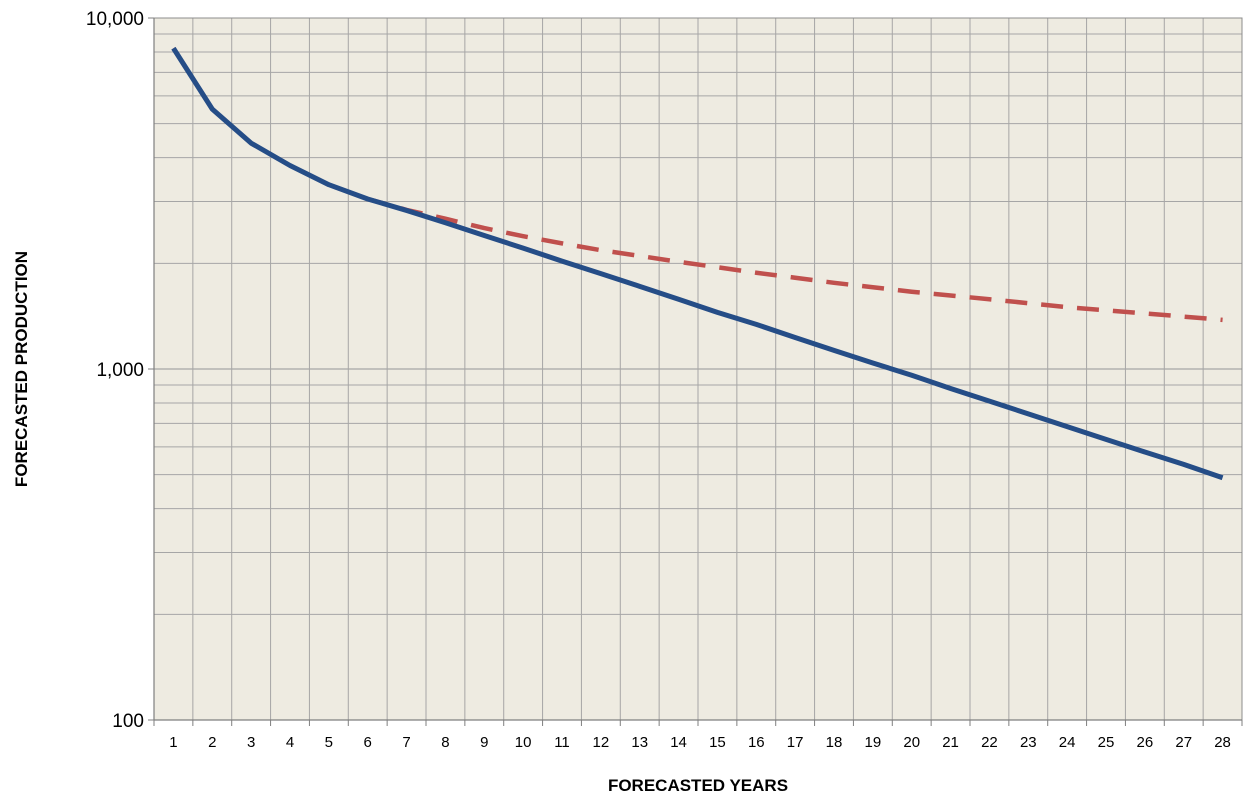 The image size is (1247, 804). I want to click on x-tick-label: 9, so click(484, 742).